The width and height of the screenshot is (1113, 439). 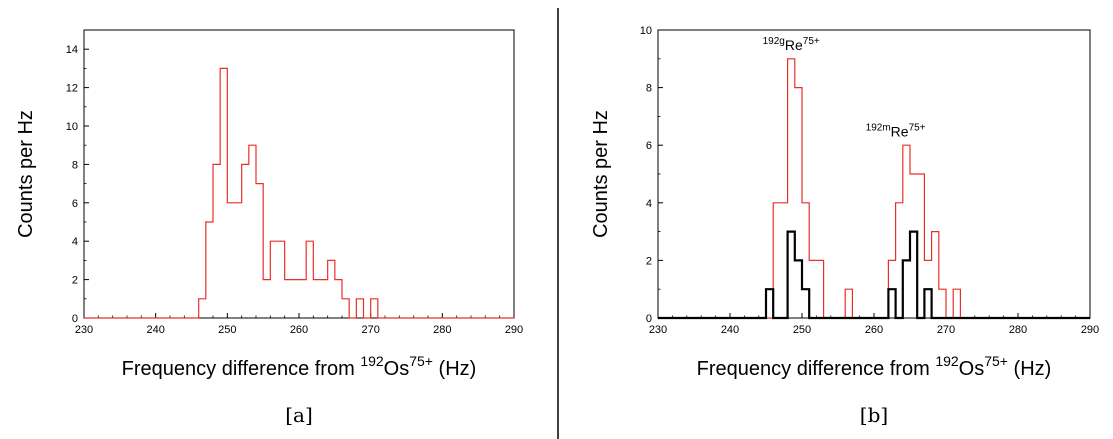 I want to click on y-tick-label: 14, so click(x=72, y=50).